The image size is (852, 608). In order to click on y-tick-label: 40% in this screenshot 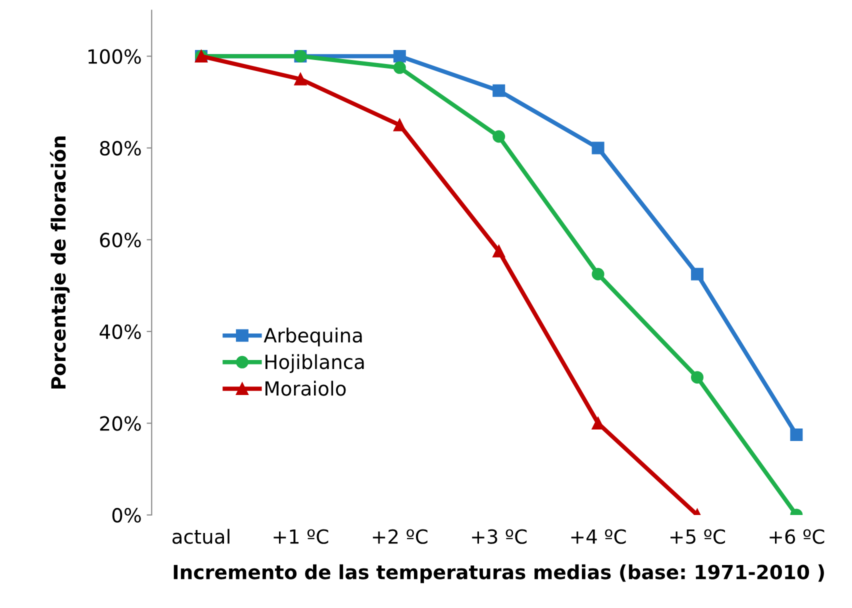, I will do `click(120, 332)`.